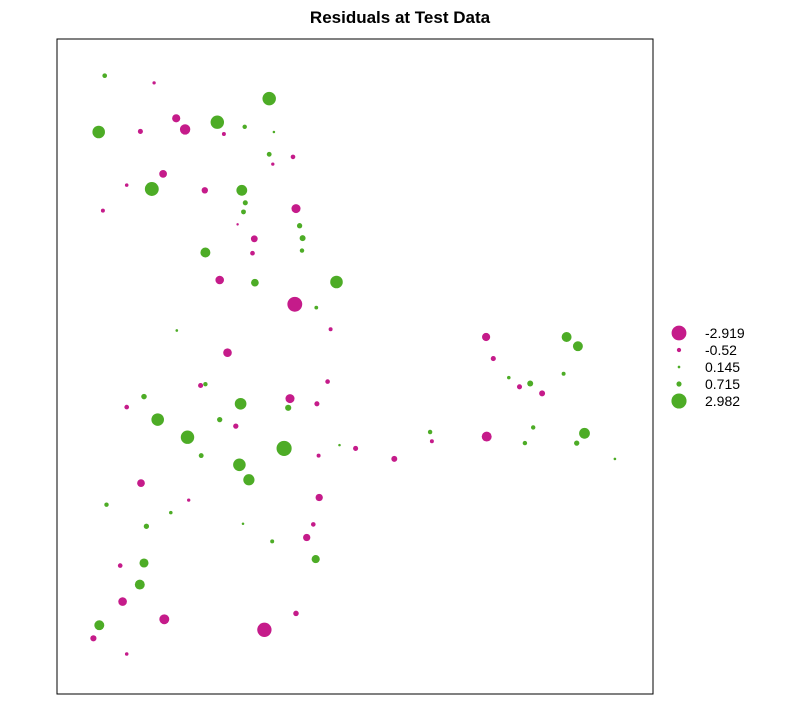 The image size is (801, 728). Describe the element at coordinates (722, 367) in the screenshot. I see `legend-label: 0.145` at that location.